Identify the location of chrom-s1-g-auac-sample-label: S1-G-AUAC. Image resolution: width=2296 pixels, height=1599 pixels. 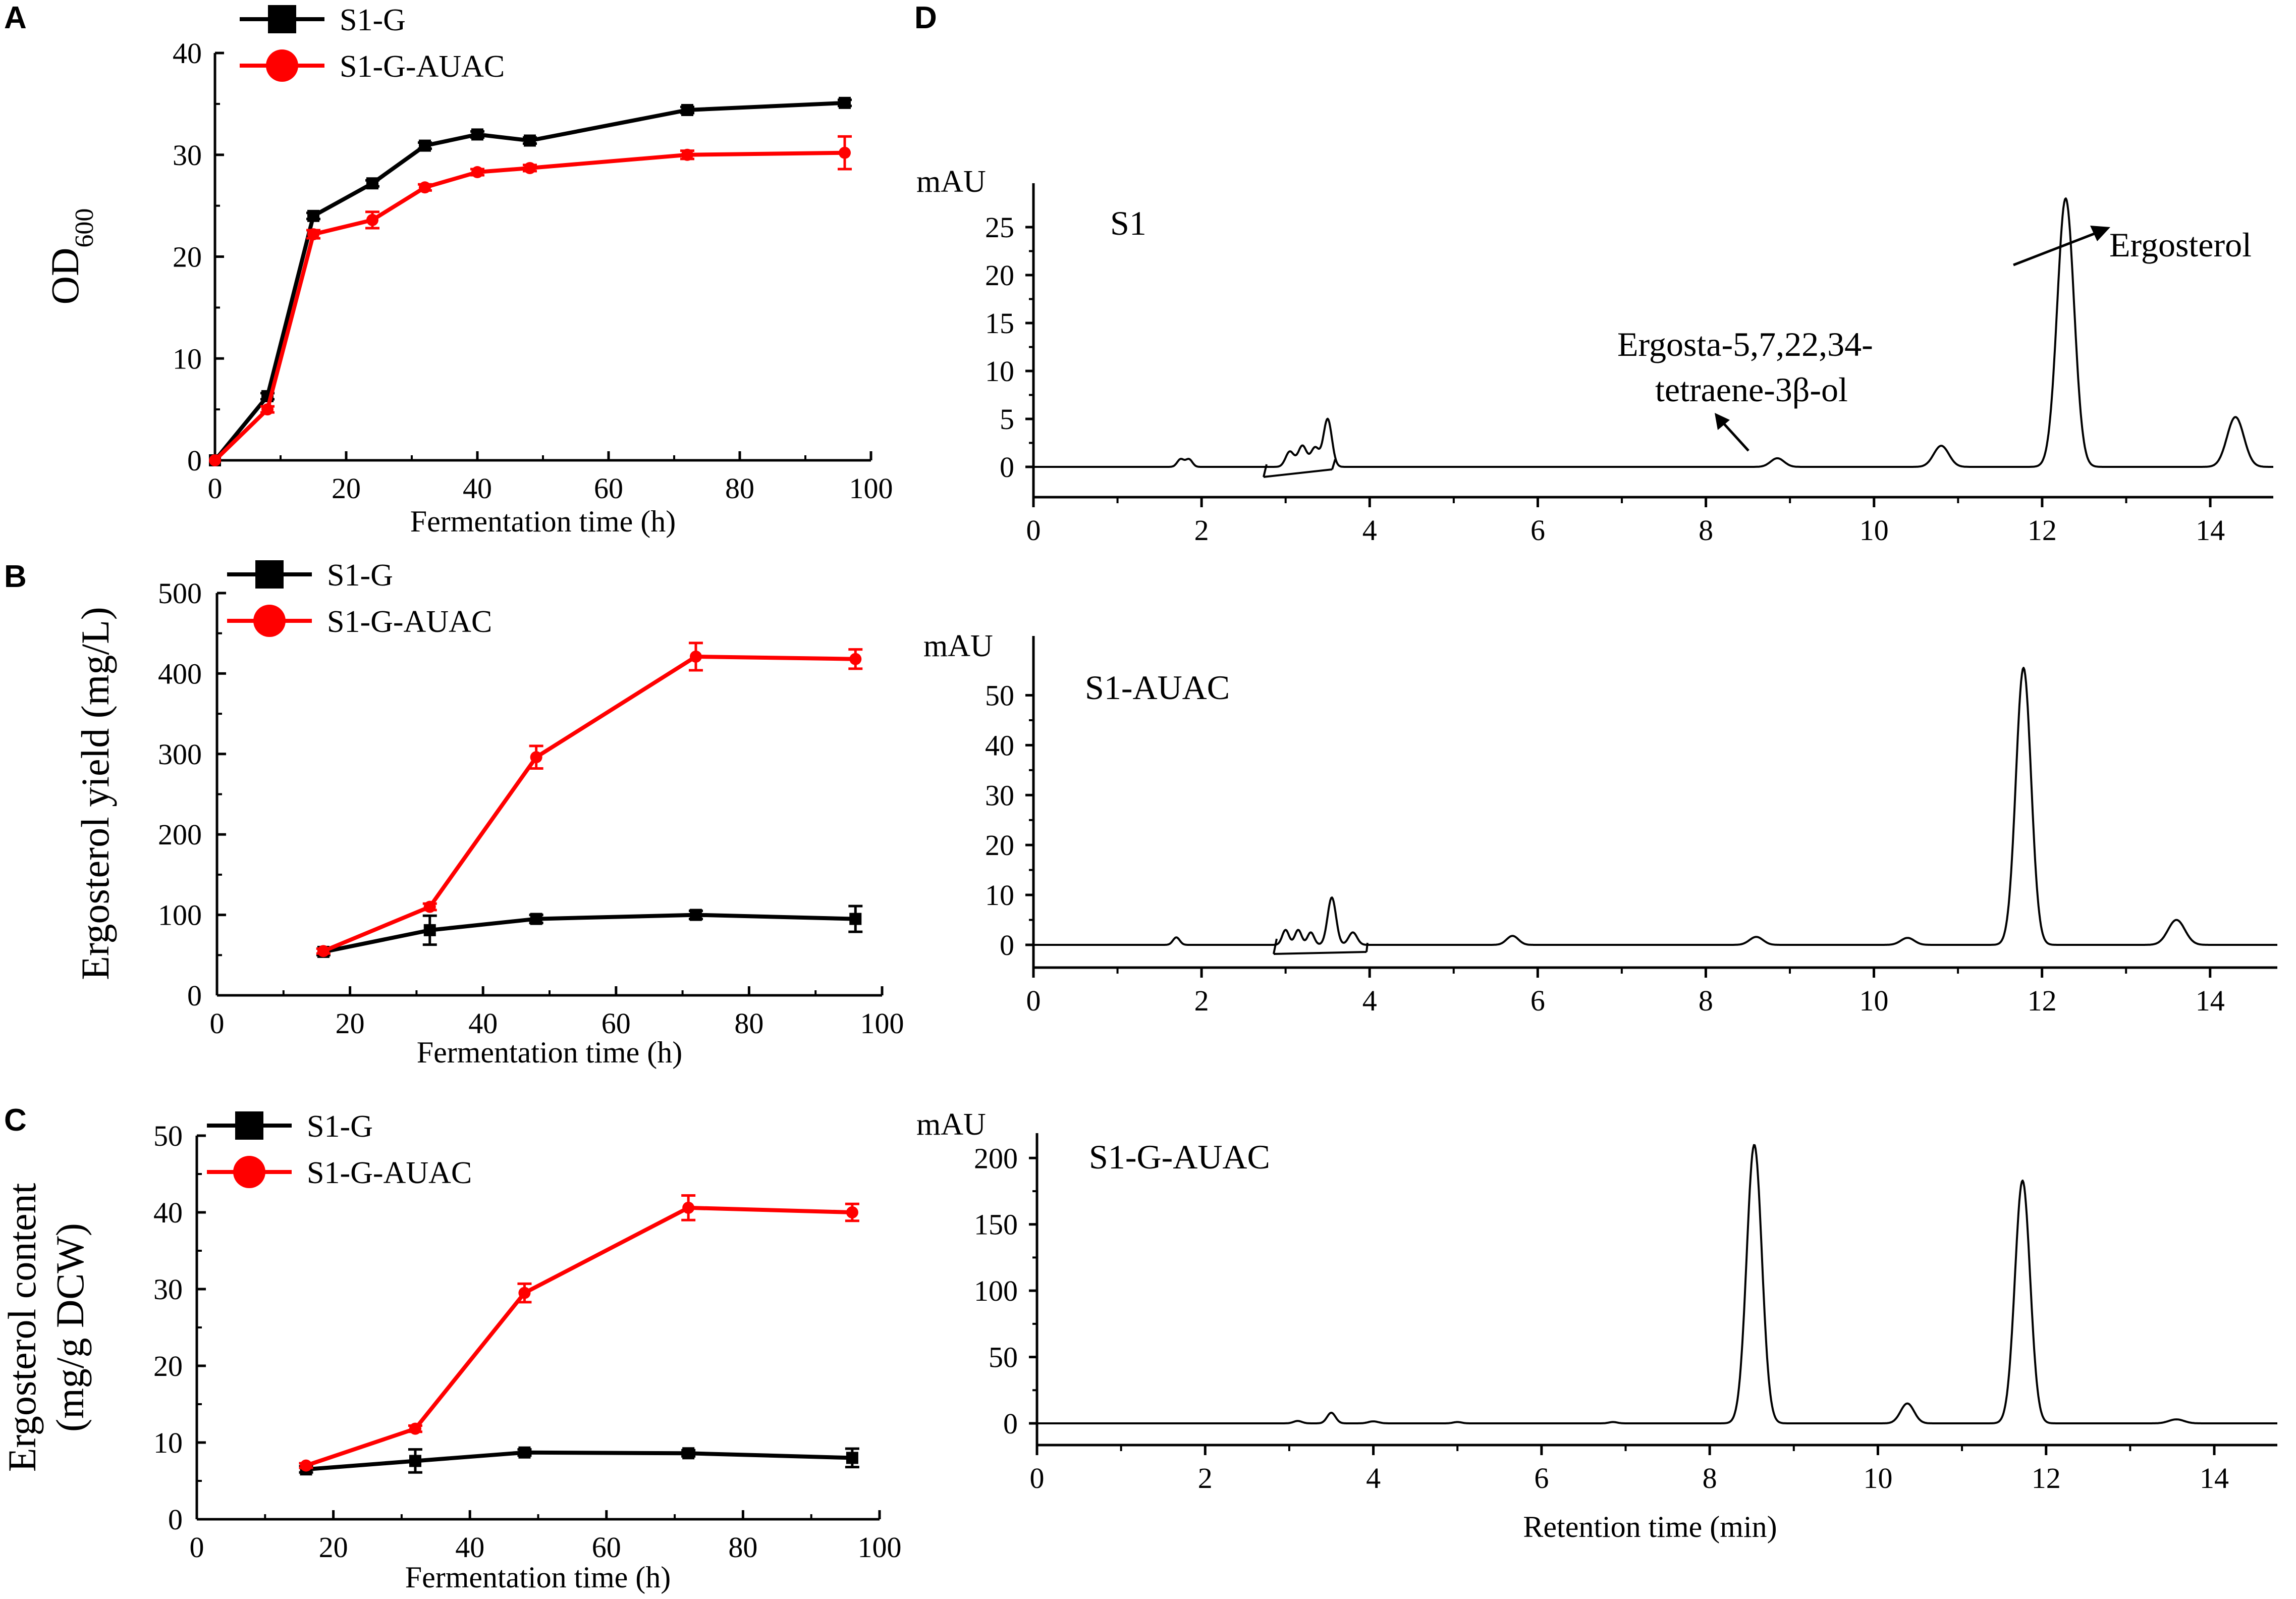
(1179, 1157).